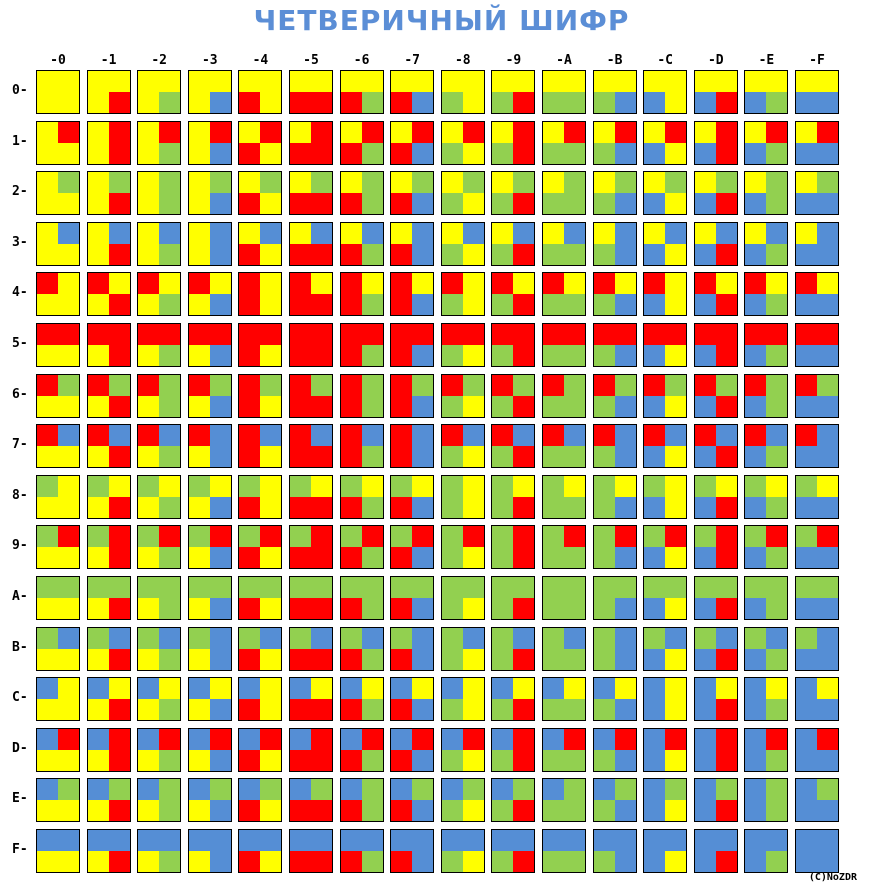 Image resolution: width=883 pixels, height=893 pixels. I want to click on row-label: 6-, so click(20, 394).